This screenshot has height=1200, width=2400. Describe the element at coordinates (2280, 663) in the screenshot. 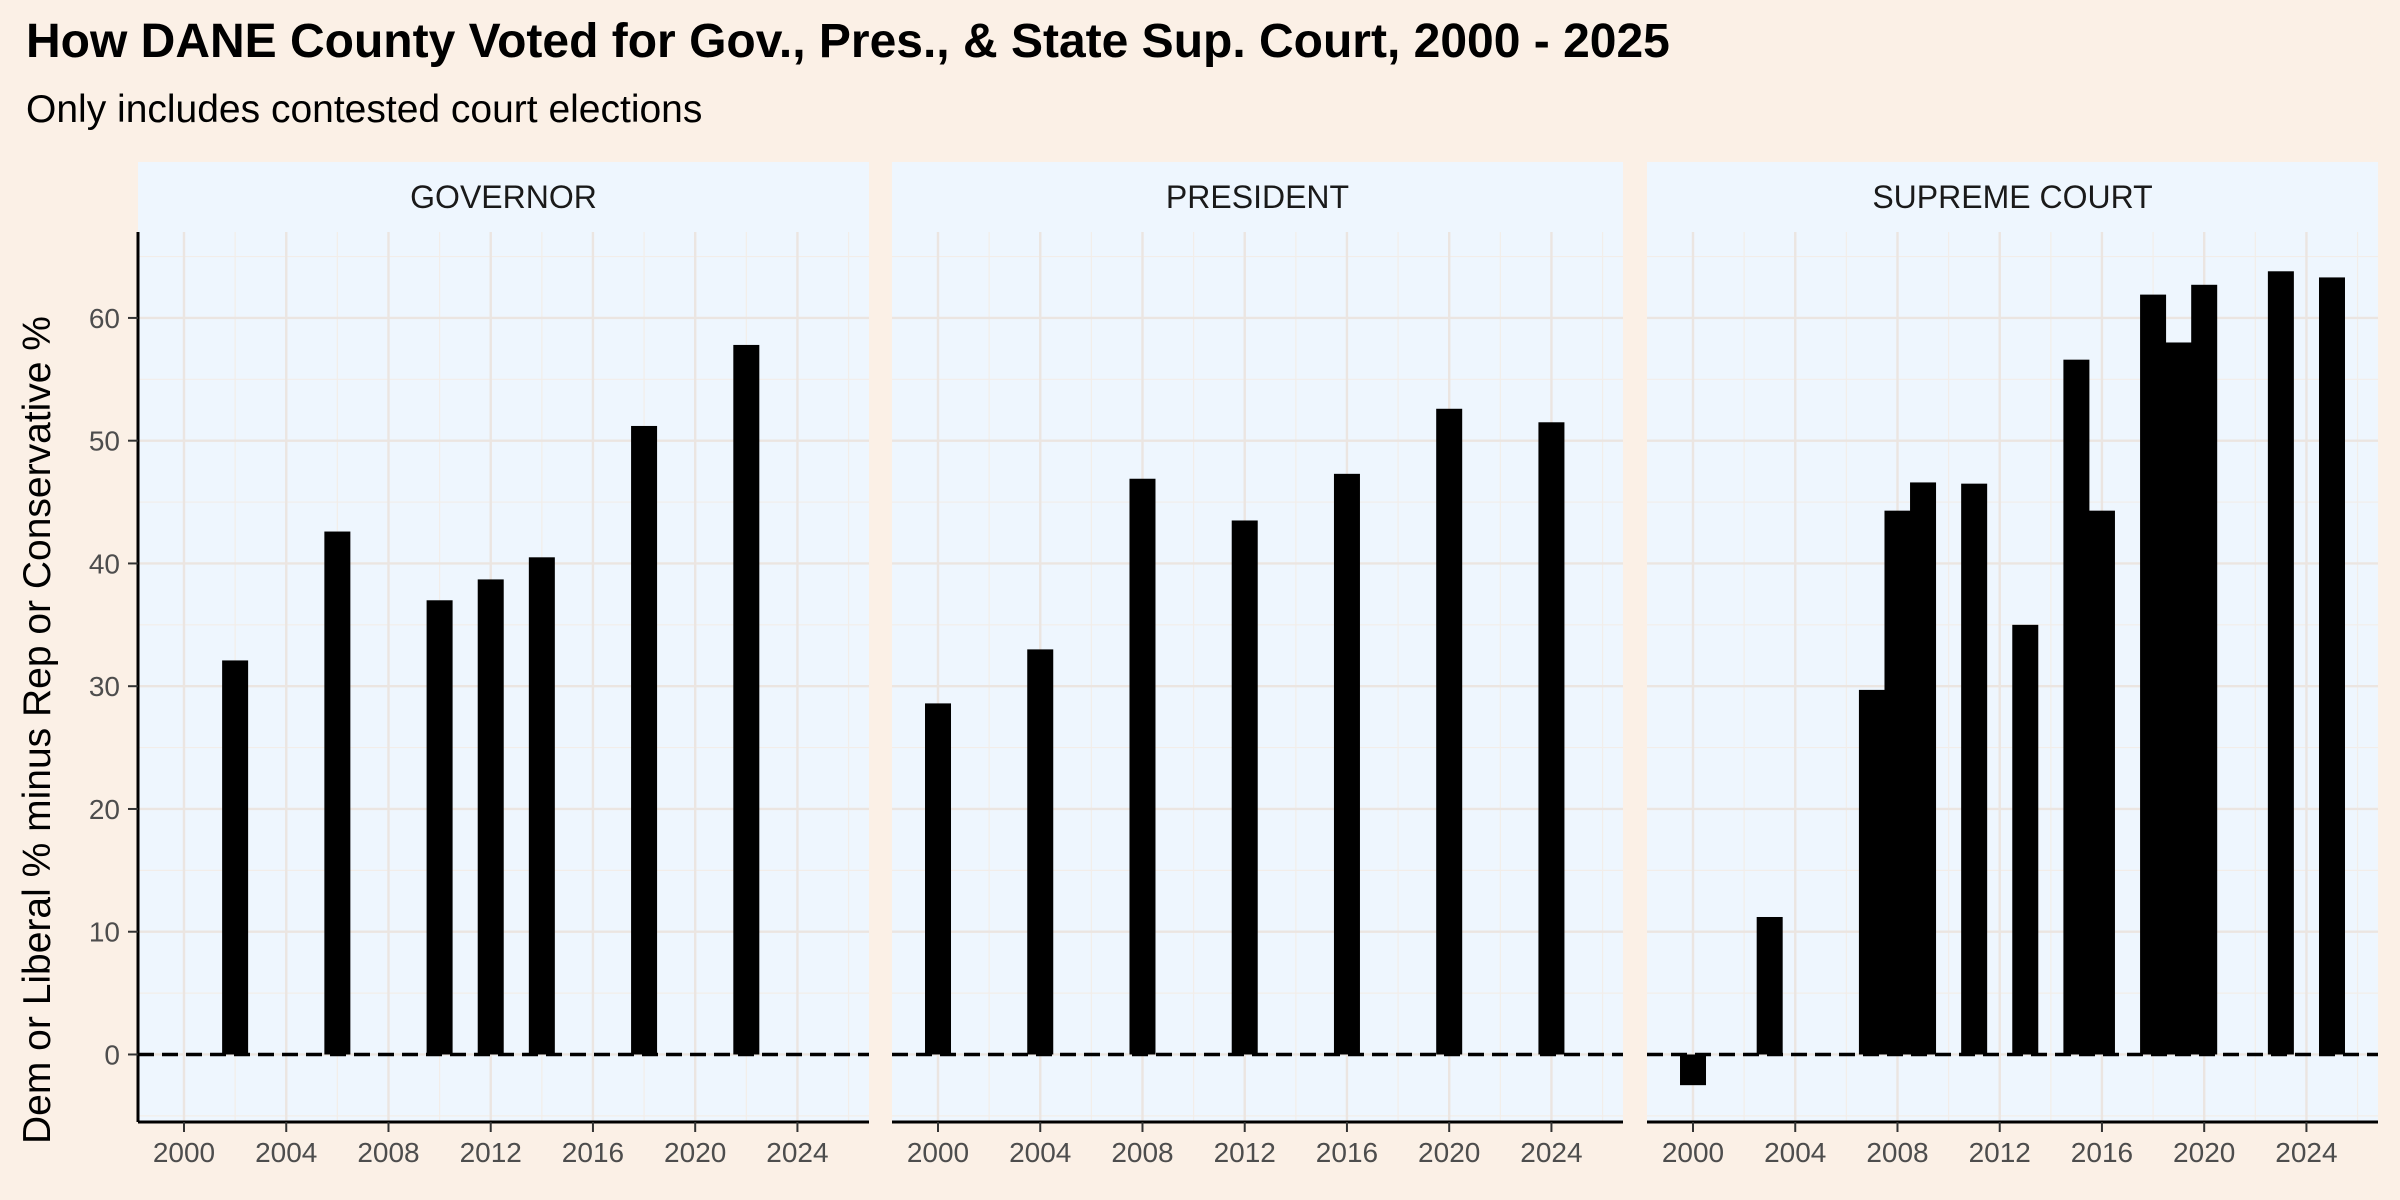

I see `bar-2023` at that location.